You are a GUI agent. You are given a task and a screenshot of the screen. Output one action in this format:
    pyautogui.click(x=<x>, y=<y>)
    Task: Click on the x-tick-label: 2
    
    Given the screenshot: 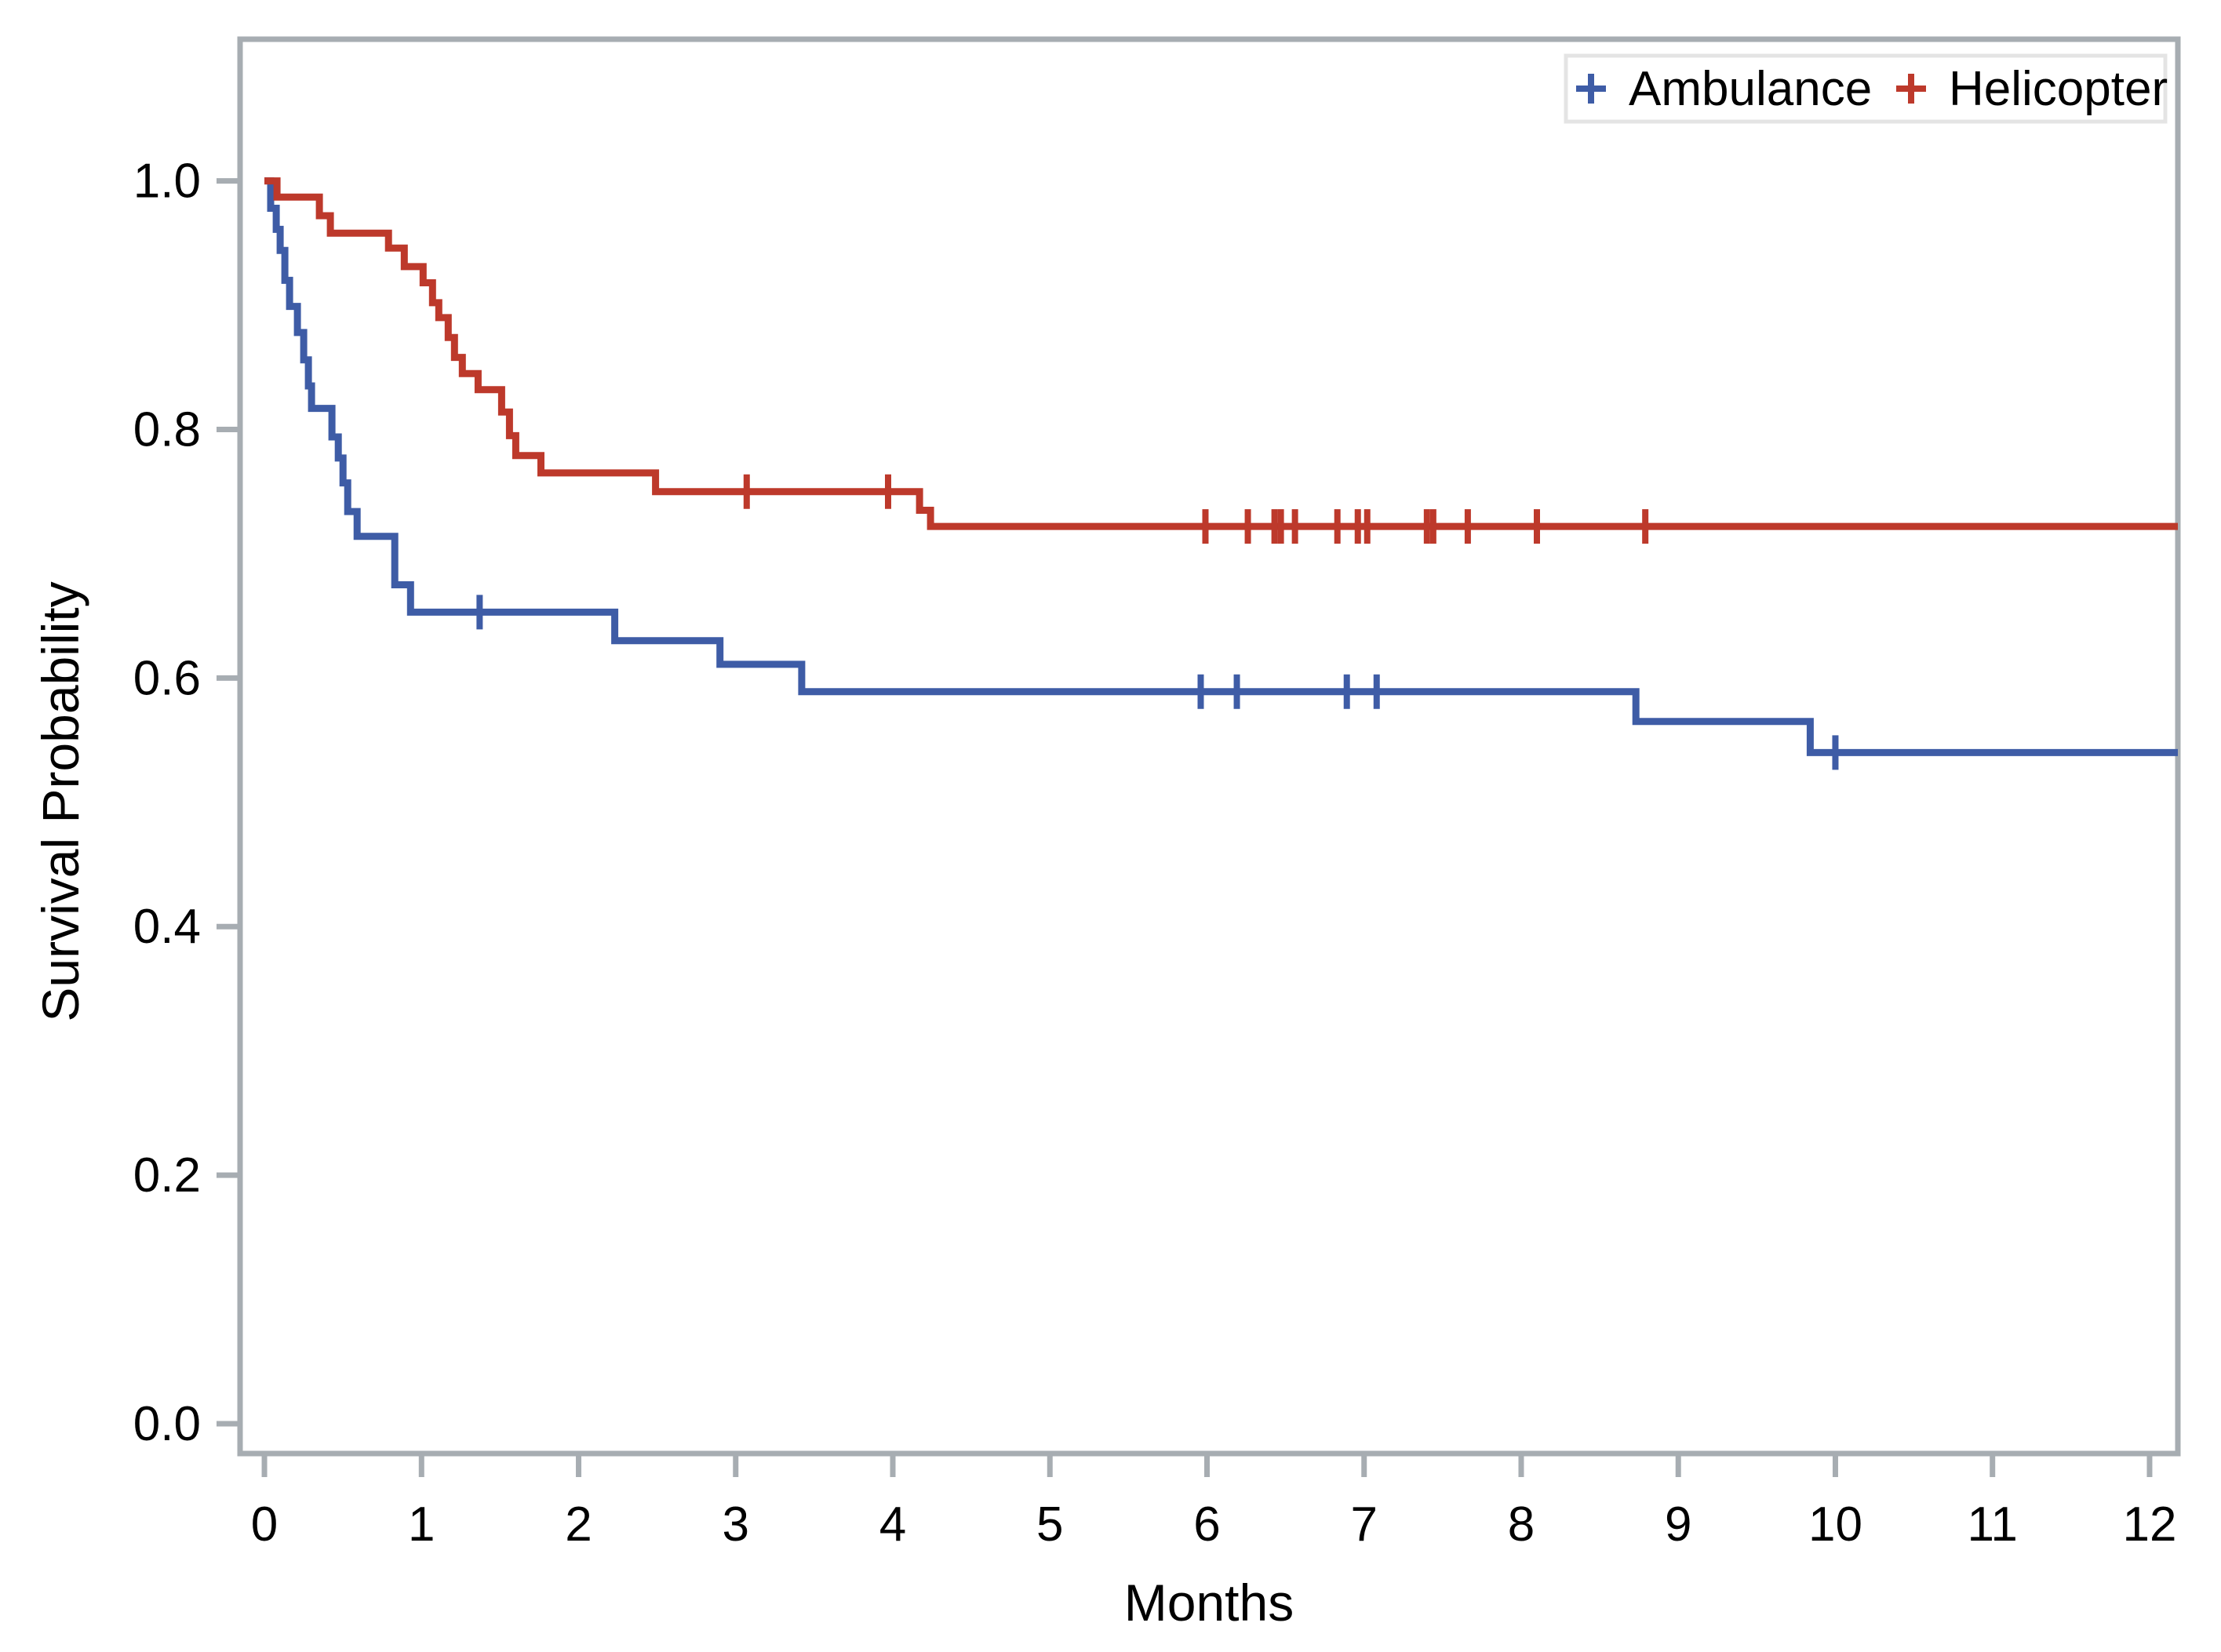 What is the action you would take?
    pyautogui.click(x=578, y=1525)
    